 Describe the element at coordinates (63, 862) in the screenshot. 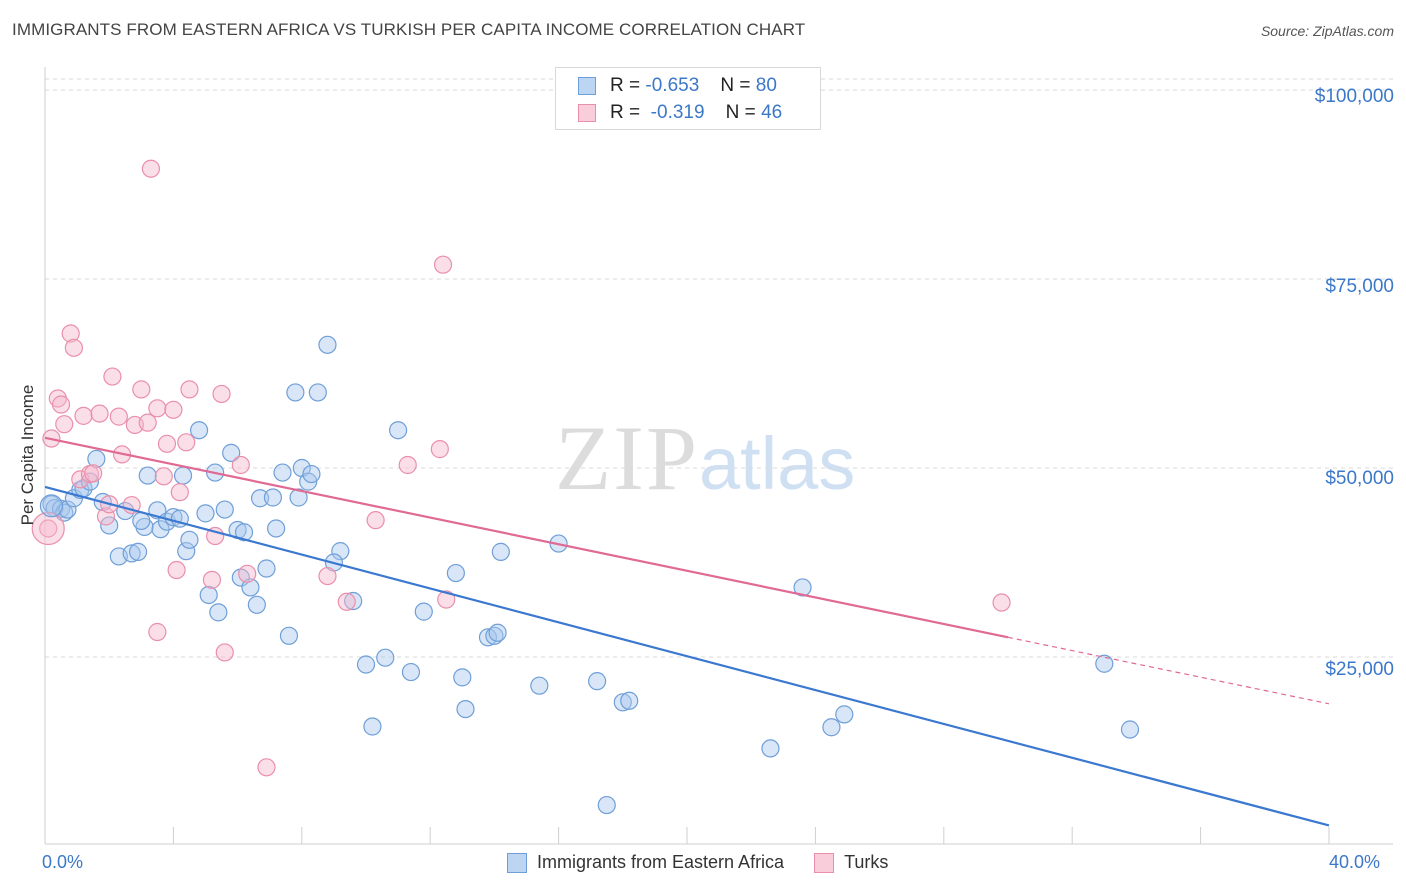

I see `x-tick-label-min: 0.0%` at that location.